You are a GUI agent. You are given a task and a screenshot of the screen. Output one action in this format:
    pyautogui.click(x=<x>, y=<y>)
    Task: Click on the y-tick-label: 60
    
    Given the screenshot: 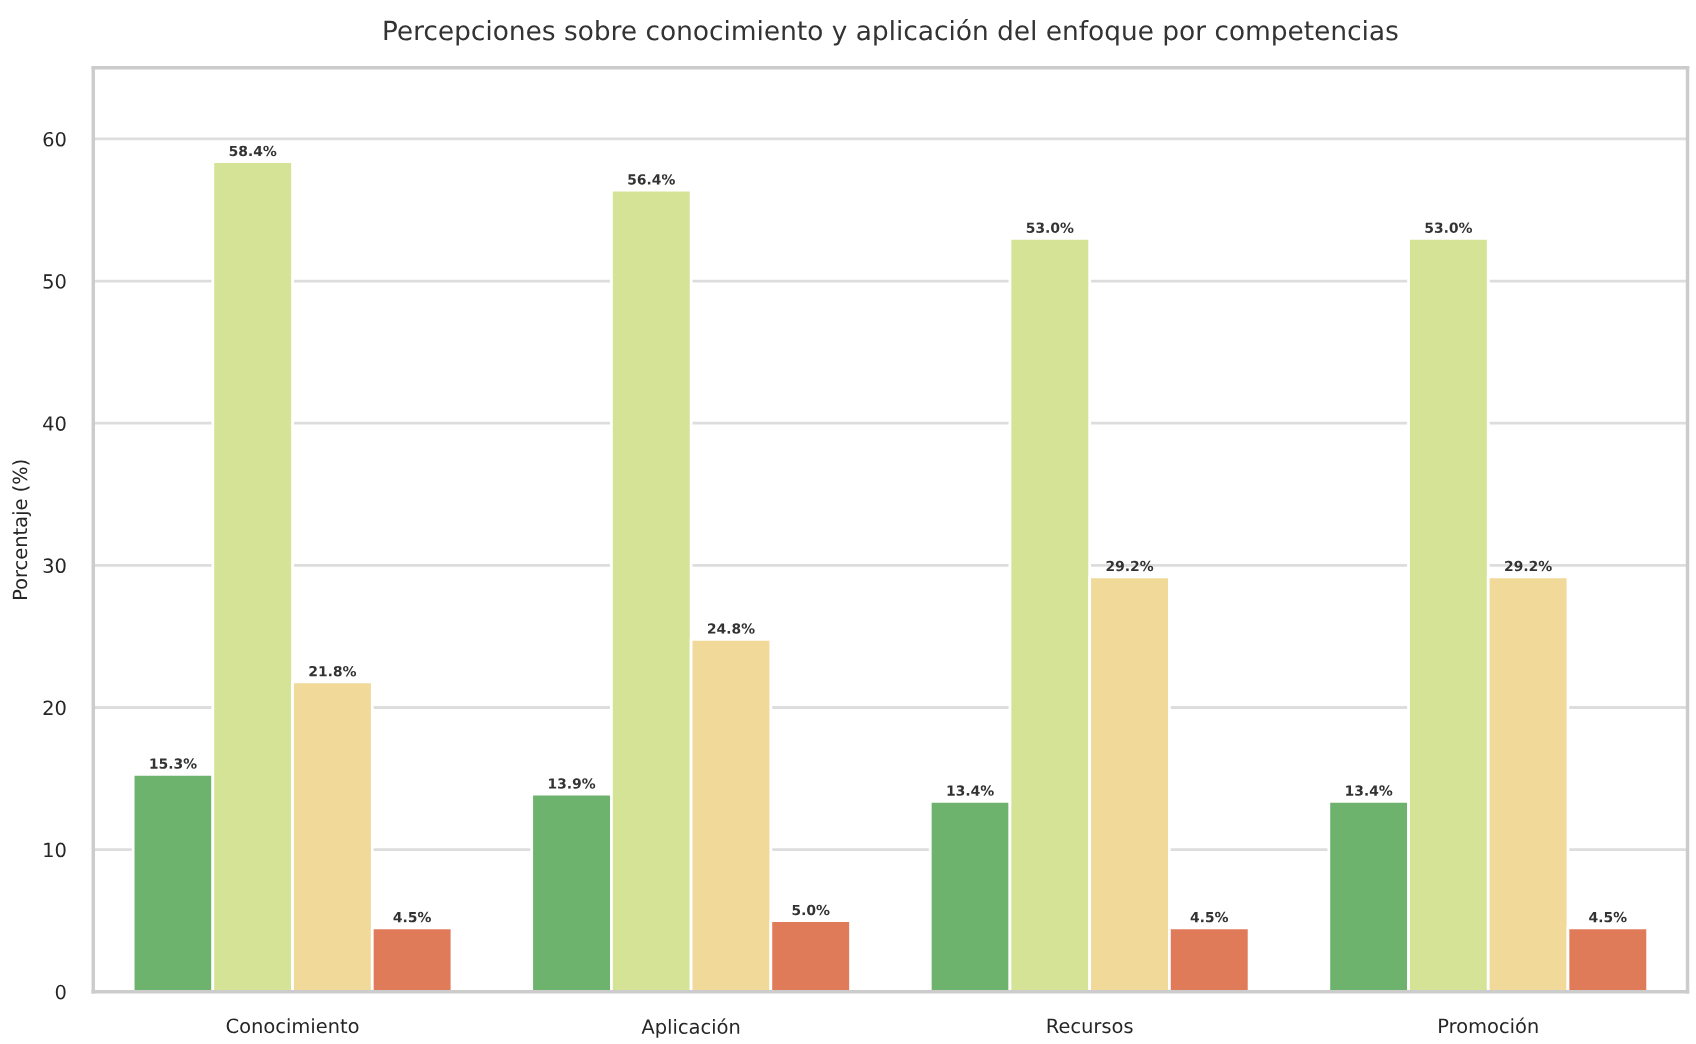 What is the action you would take?
    pyautogui.click(x=54, y=139)
    